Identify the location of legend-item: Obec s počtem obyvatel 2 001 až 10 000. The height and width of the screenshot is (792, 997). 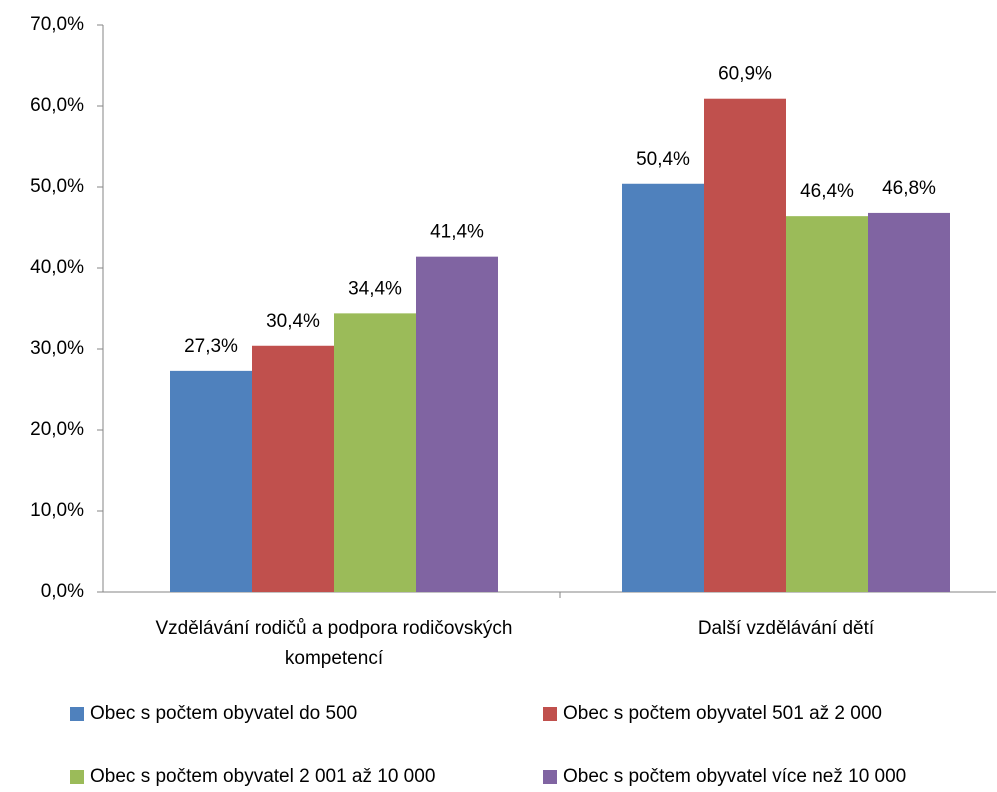
(252, 777).